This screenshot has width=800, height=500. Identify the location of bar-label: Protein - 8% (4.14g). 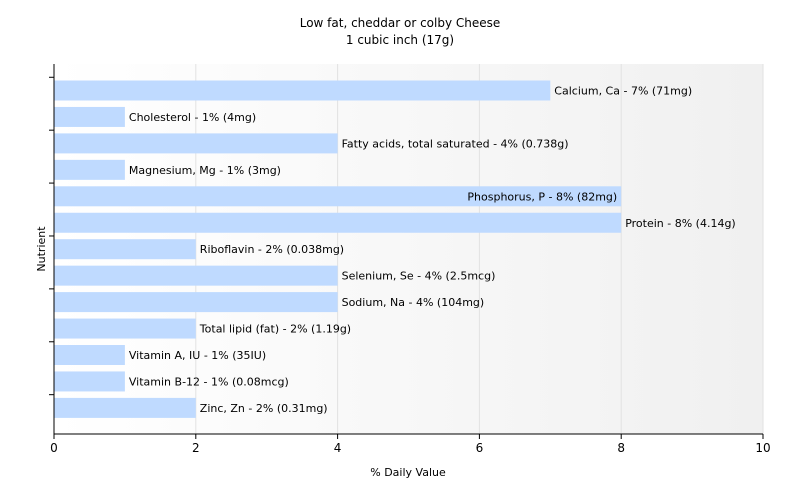
(680, 223).